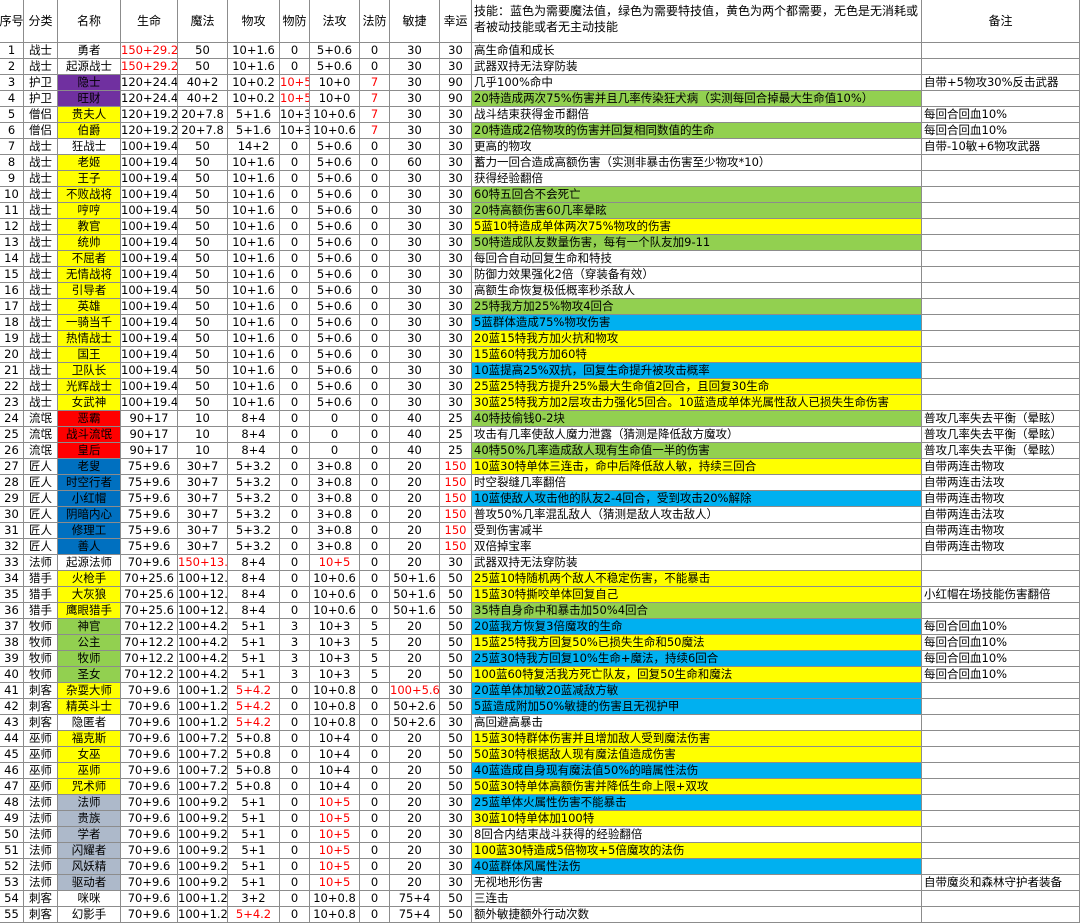  What do you see at coordinates (1001, 467) in the screenshot?
I see `note-cell: 自带两连击物攻` at bounding box center [1001, 467].